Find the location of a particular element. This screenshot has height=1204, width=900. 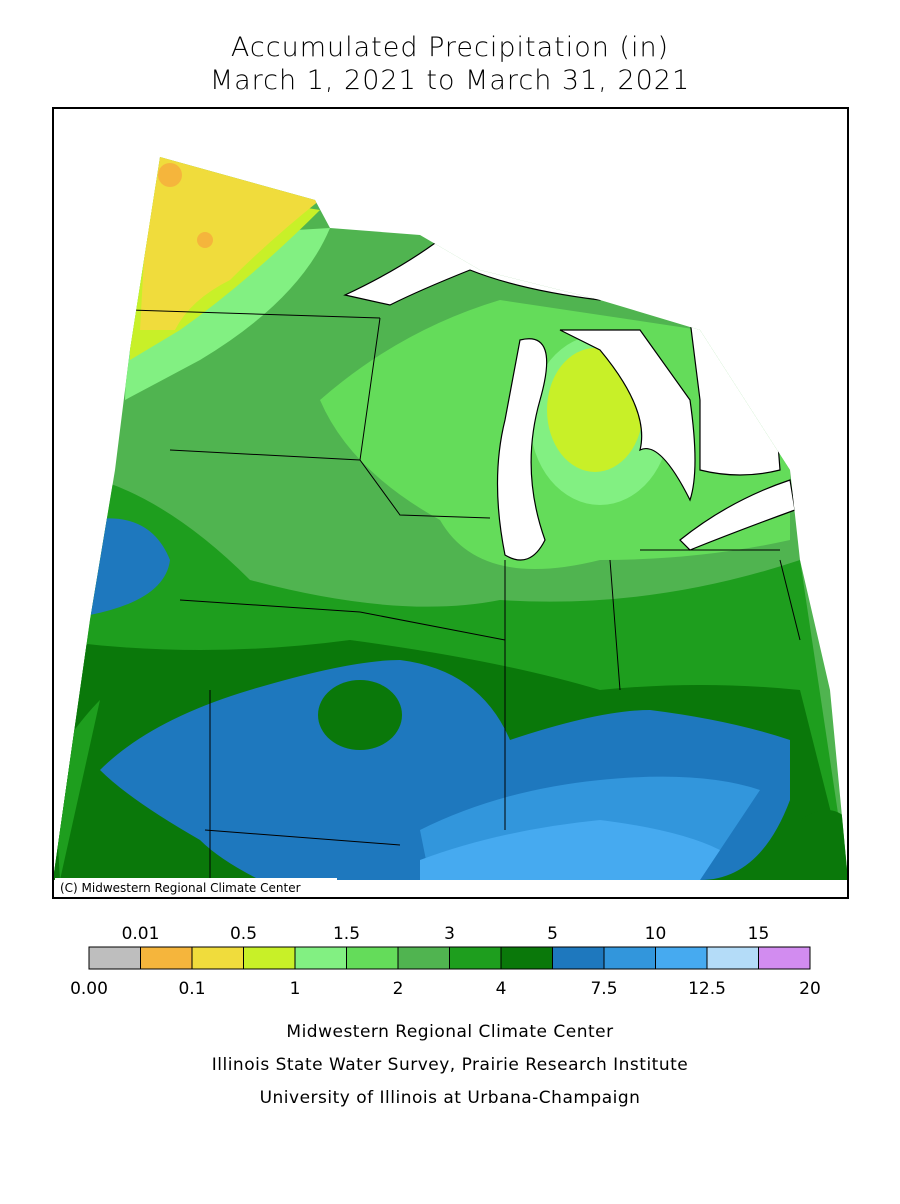

legend-label: 0.5 is located at coordinates (243, 934).